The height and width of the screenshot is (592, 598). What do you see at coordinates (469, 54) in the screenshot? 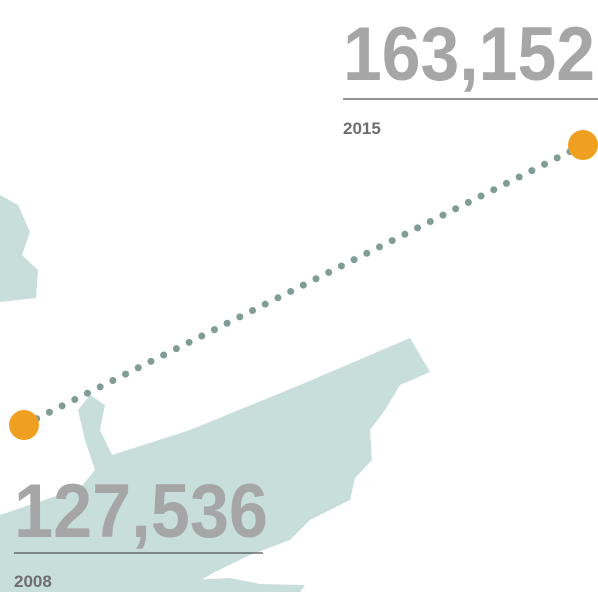
I see `value-label: 163,152` at bounding box center [469, 54].